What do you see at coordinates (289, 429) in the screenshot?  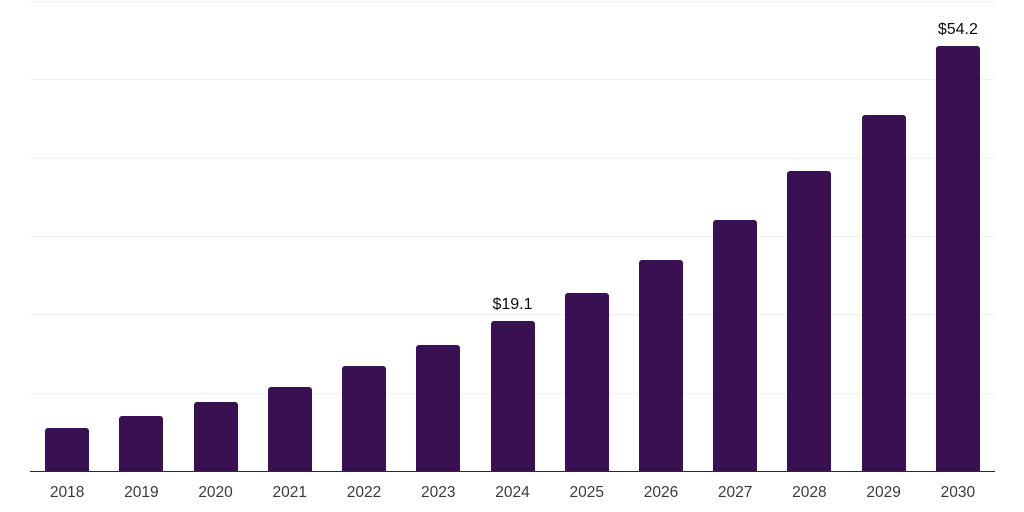 I see `bar-2021` at bounding box center [289, 429].